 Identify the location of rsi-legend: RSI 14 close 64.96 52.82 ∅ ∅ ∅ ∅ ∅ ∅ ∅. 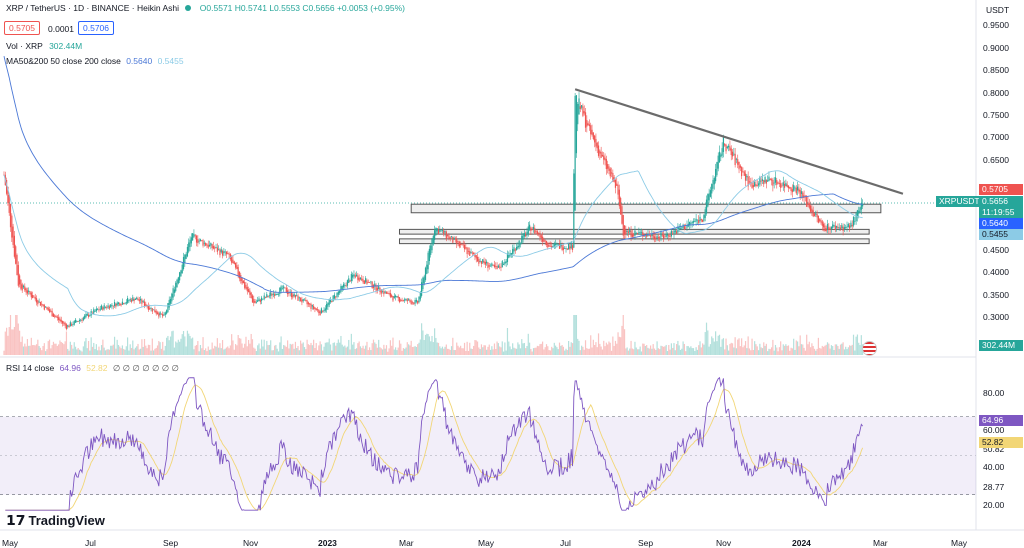
(92, 368).